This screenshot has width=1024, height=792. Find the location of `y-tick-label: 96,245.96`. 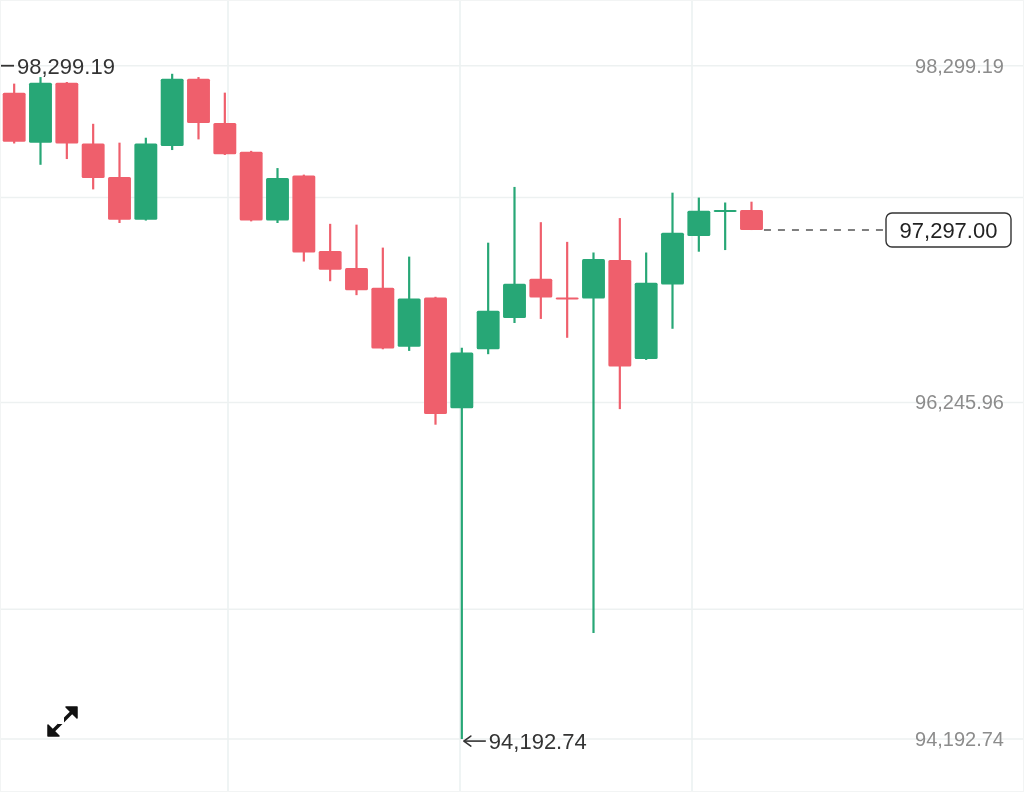

y-tick-label: 96,245.96 is located at coordinates (959, 402).